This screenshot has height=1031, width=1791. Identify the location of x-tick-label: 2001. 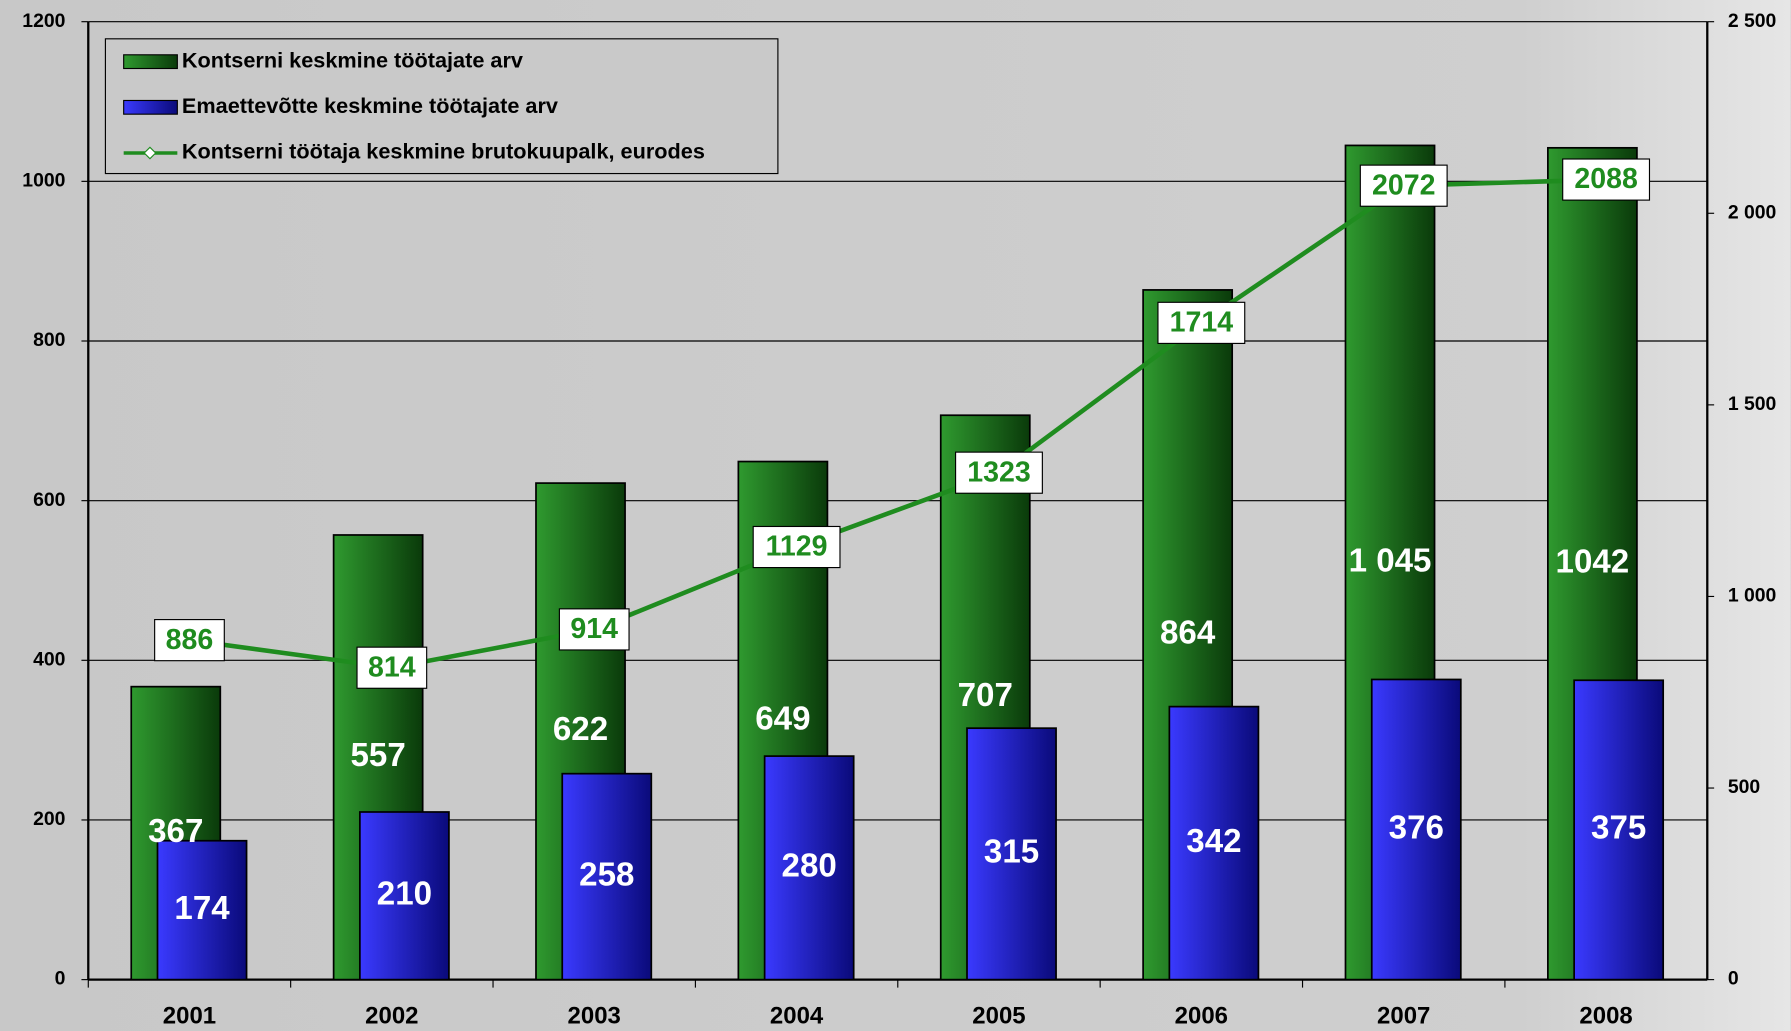
(189, 1016).